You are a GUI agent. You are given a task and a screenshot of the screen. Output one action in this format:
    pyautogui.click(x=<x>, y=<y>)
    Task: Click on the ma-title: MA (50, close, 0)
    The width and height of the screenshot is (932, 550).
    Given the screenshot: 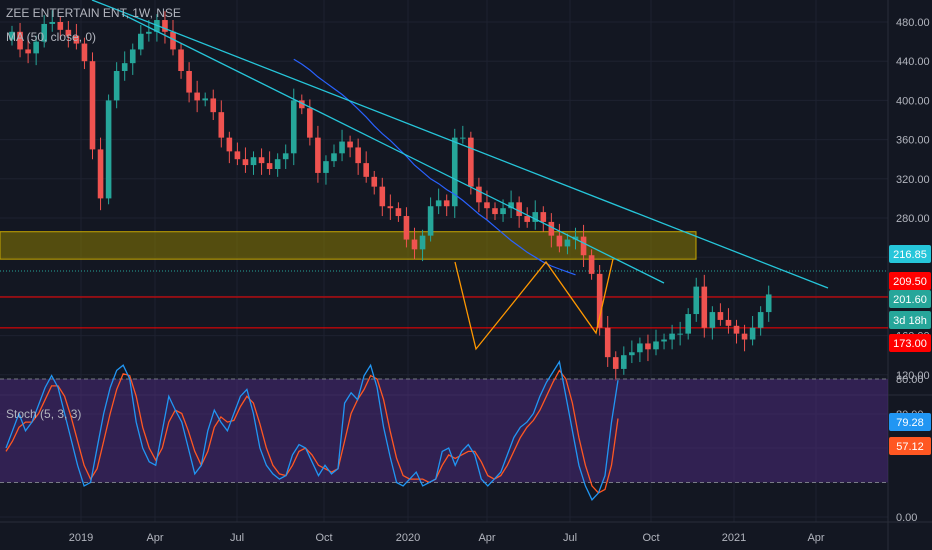 What is the action you would take?
    pyautogui.click(x=51, y=37)
    